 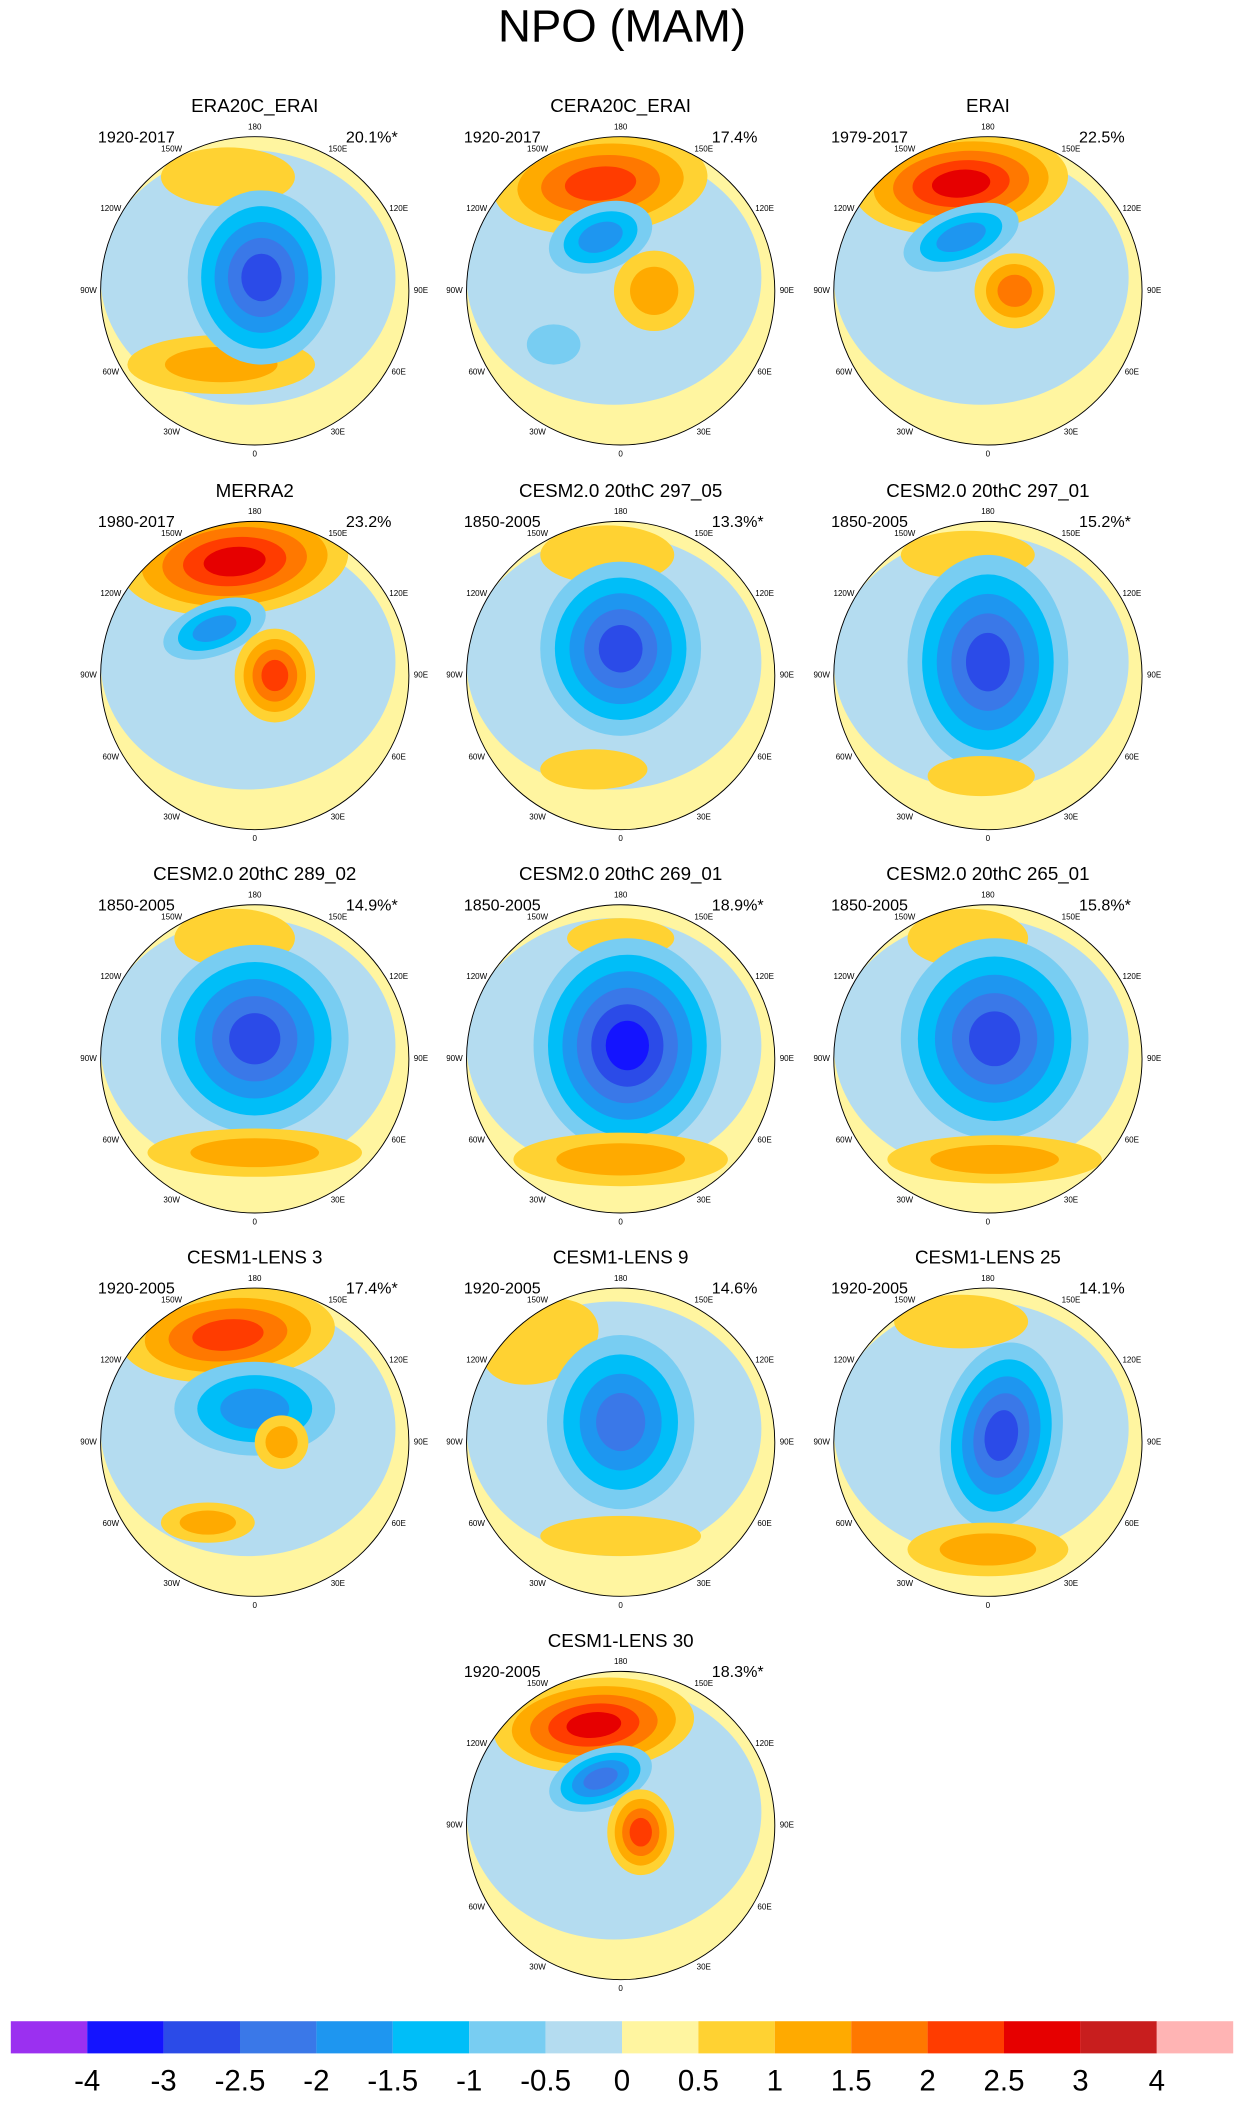 What do you see at coordinates (1004, 2081) in the screenshot?
I see `colorbar-label: 2.5` at bounding box center [1004, 2081].